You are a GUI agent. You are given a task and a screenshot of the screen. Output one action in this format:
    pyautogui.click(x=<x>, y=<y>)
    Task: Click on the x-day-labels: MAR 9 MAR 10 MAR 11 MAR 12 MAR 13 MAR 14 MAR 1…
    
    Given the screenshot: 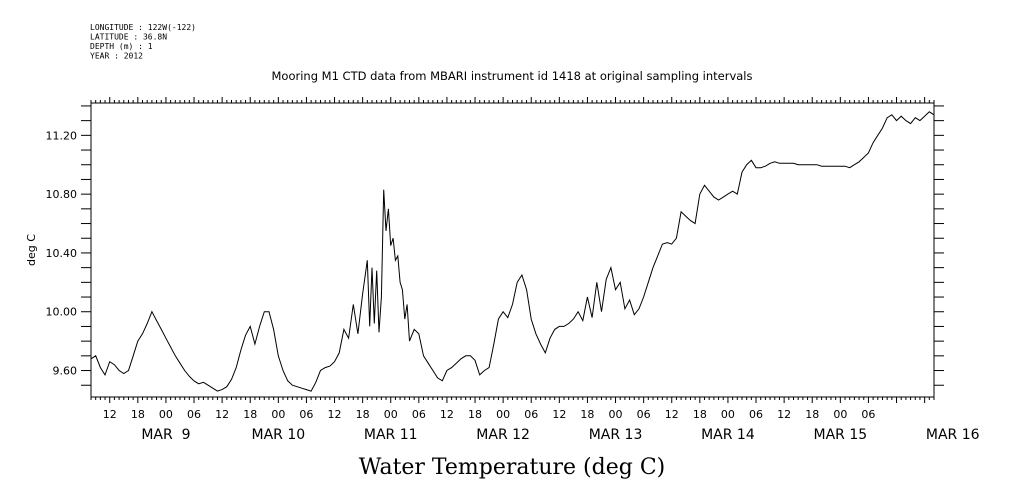 What is the action you would take?
    pyautogui.click(x=560, y=435)
    